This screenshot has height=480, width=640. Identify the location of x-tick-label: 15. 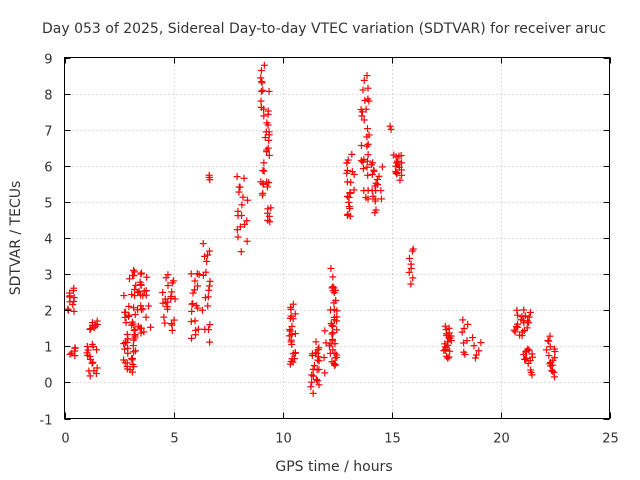
(392, 439).